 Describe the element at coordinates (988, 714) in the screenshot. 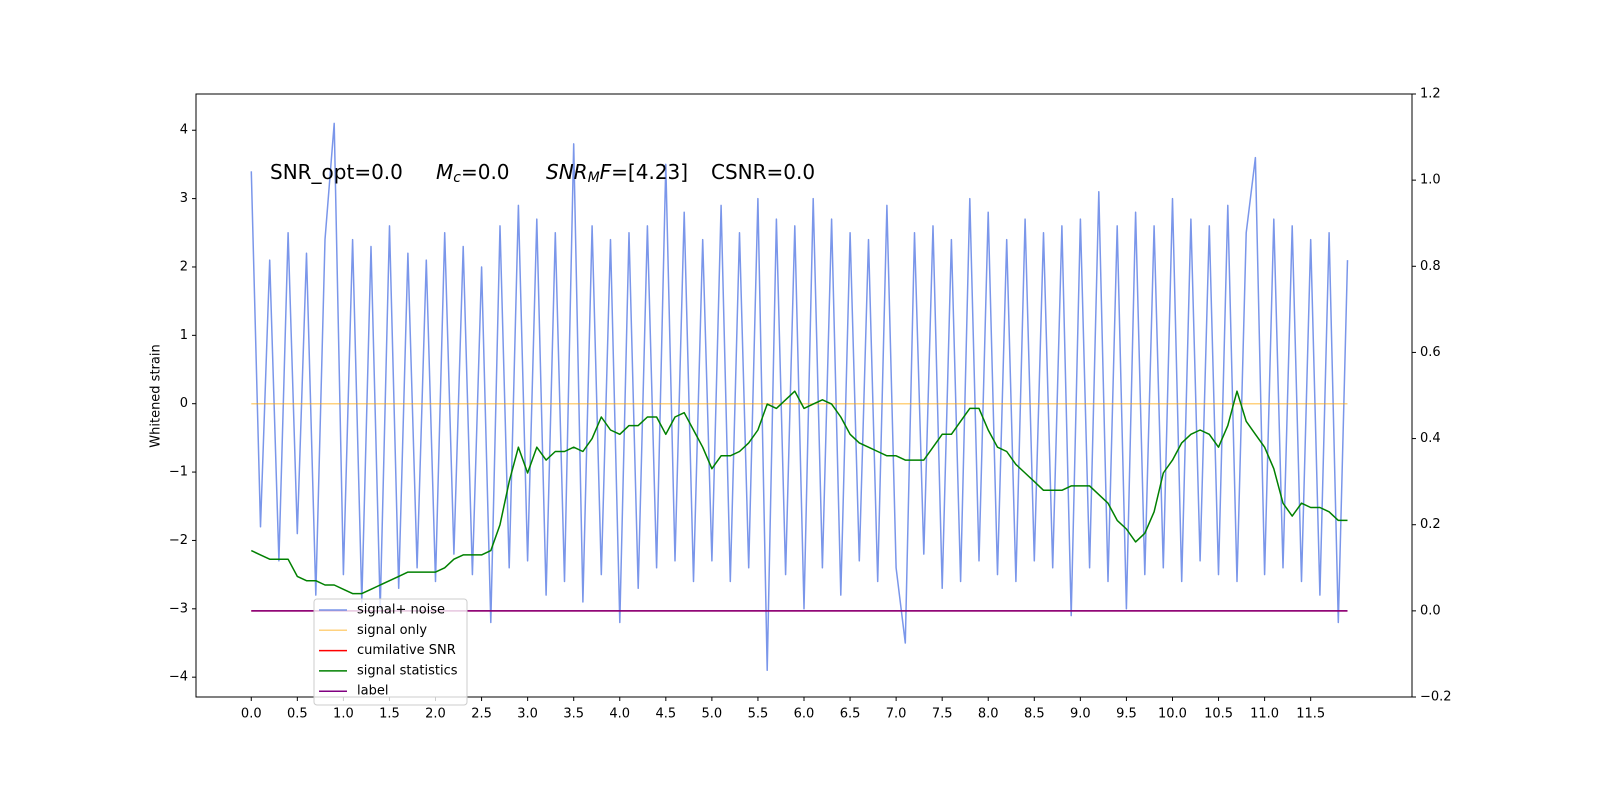

I see `x-tick-label: 8.0` at that location.